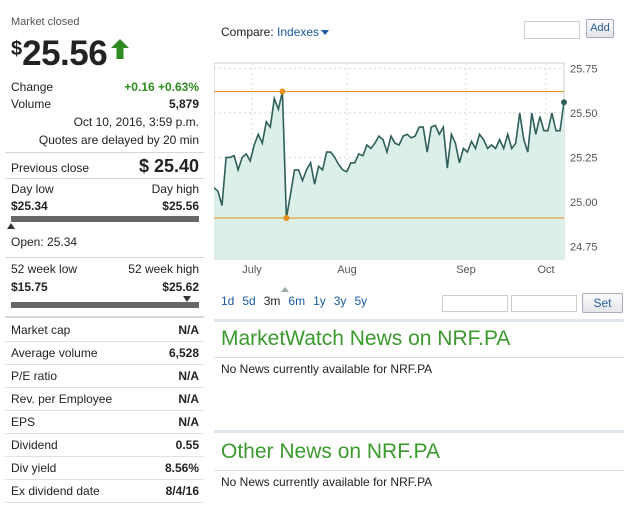  I want to click on stat-label: Rev. per Employee, so click(62, 399).